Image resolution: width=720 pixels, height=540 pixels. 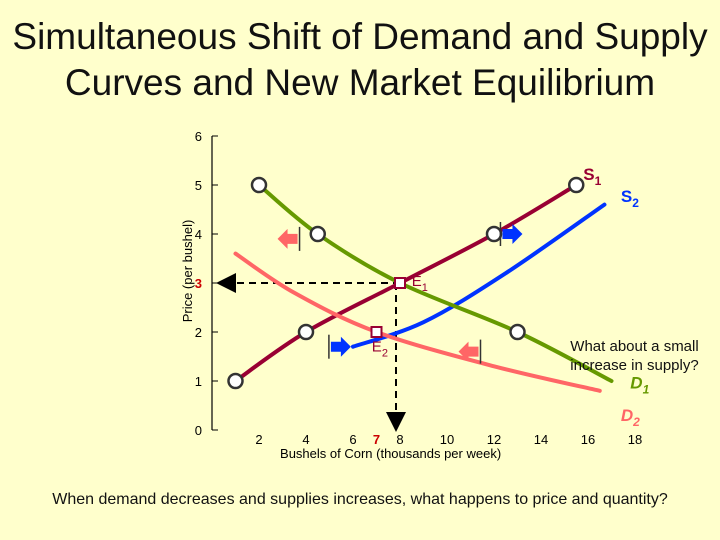 What do you see at coordinates (198, 283) in the screenshot?
I see `y-tick-label: 3` at bounding box center [198, 283].